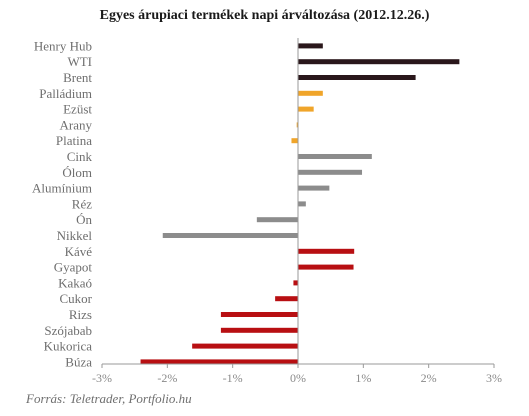  What do you see at coordinates (363, 378) in the screenshot?
I see `x-tick-label: 1%` at bounding box center [363, 378].